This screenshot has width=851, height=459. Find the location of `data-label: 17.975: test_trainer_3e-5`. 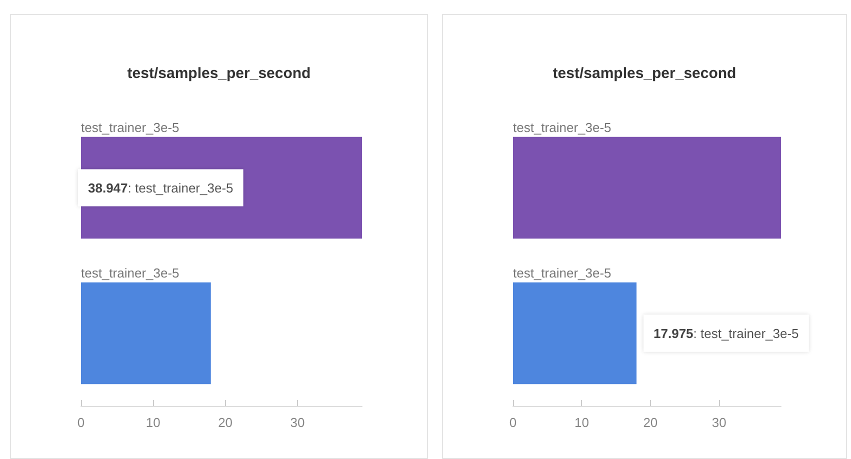

data-label: 17.975: test_trainer_3e-5 is located at coordinates (726, 333).